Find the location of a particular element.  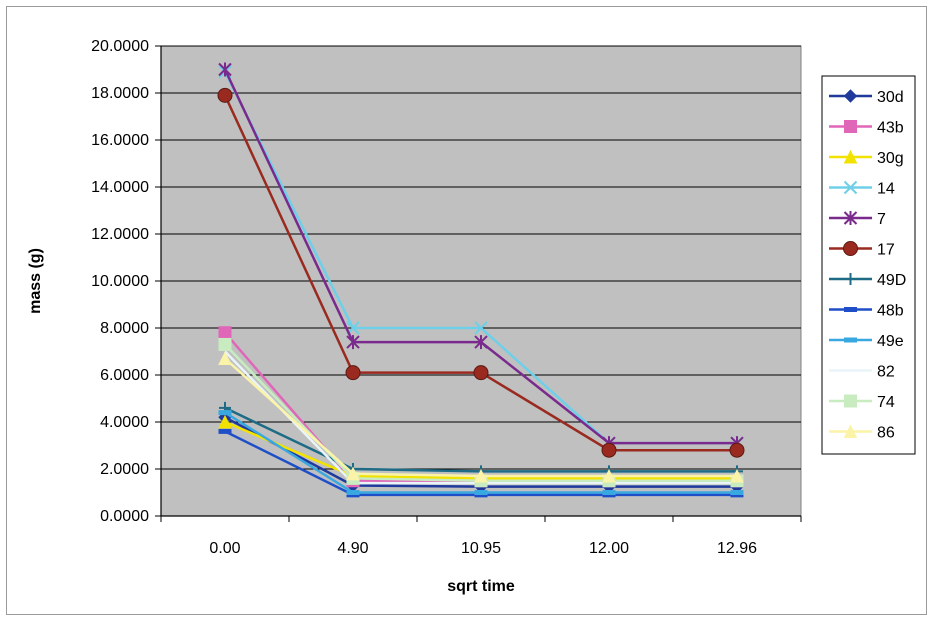

y-tick-label: 10.0000 is located at coordinates (120, 281).